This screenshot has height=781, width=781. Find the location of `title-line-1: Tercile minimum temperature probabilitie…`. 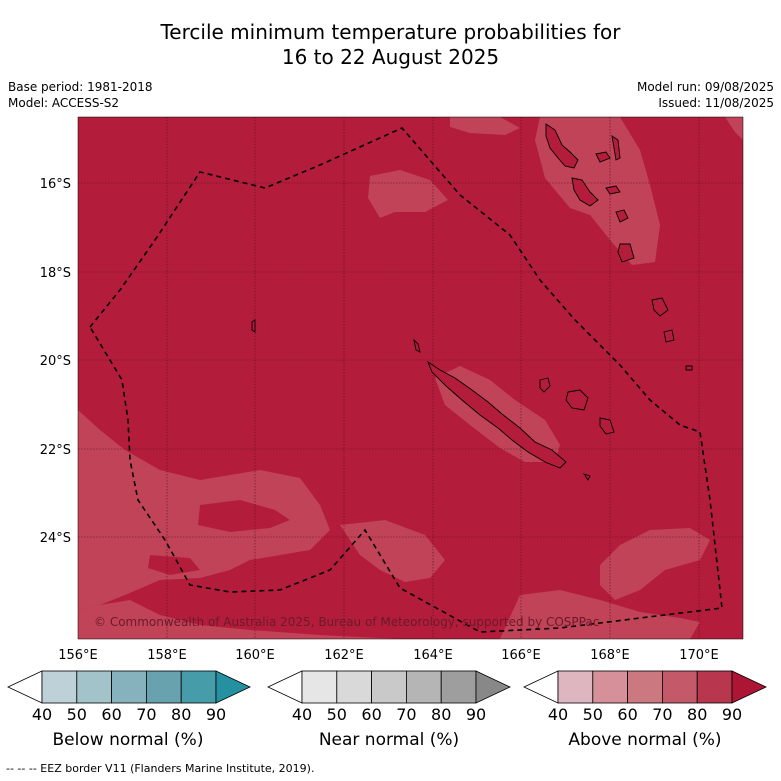

title-line-1: Tercile minimum temperature probabilitie… is located at coordinates (390, 32).